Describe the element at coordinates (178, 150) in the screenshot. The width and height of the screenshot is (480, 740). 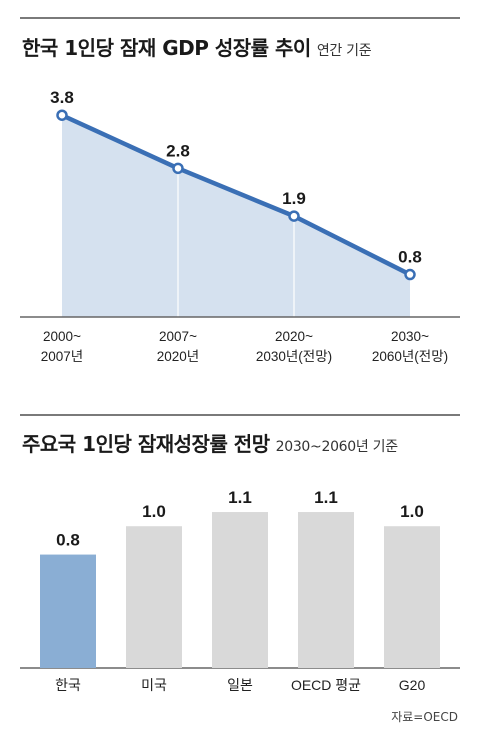
I see `data-label-2: 2.8` at that location.